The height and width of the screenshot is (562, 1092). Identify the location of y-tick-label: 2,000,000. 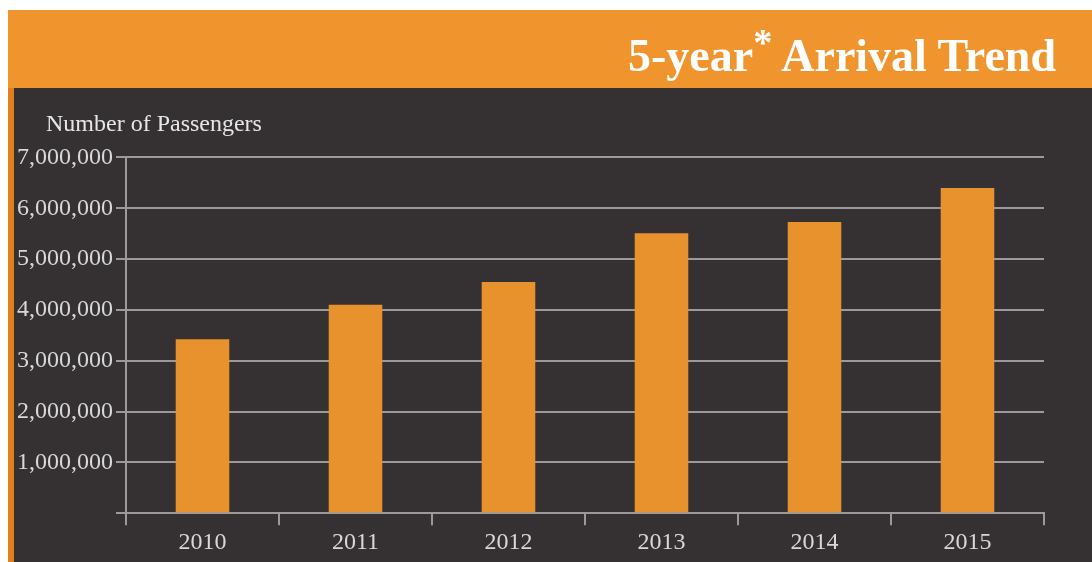
(65, 409).